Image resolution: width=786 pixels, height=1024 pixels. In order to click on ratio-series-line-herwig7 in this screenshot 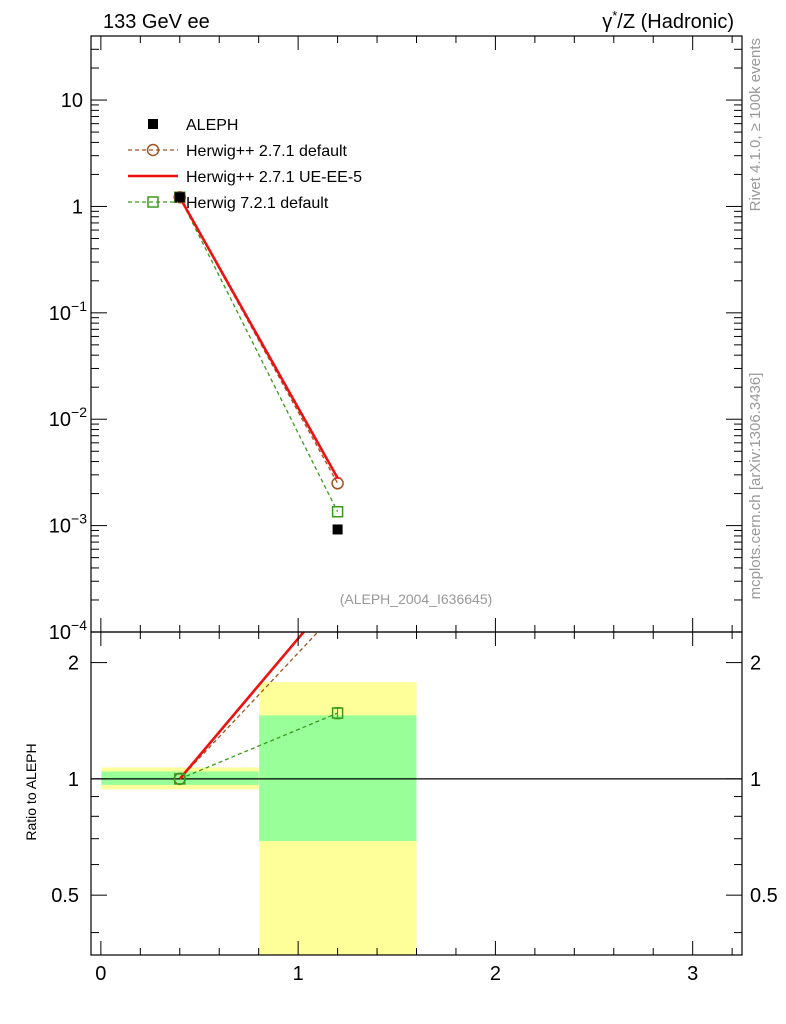, I will do `click(258, 746)`.